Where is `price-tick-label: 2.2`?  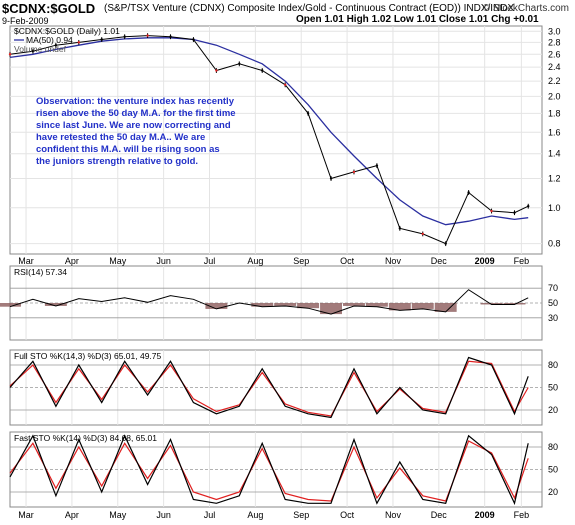
price-tick-label: 2.2 is located at coordinates (554, 81).